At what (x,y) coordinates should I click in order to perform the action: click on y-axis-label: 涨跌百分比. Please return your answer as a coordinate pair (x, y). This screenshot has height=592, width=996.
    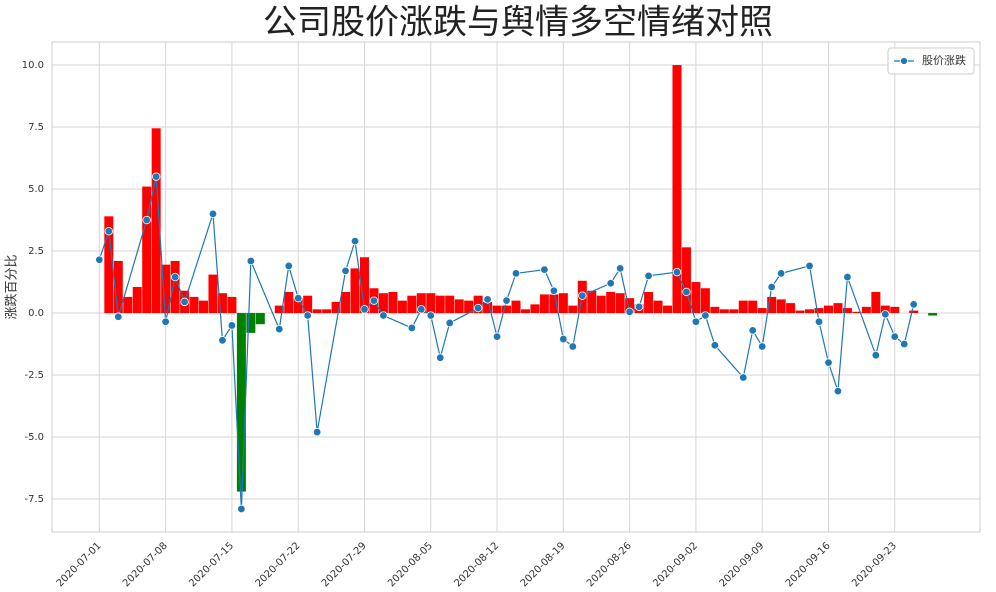
    Looking at the image, I should click on (12, 286).